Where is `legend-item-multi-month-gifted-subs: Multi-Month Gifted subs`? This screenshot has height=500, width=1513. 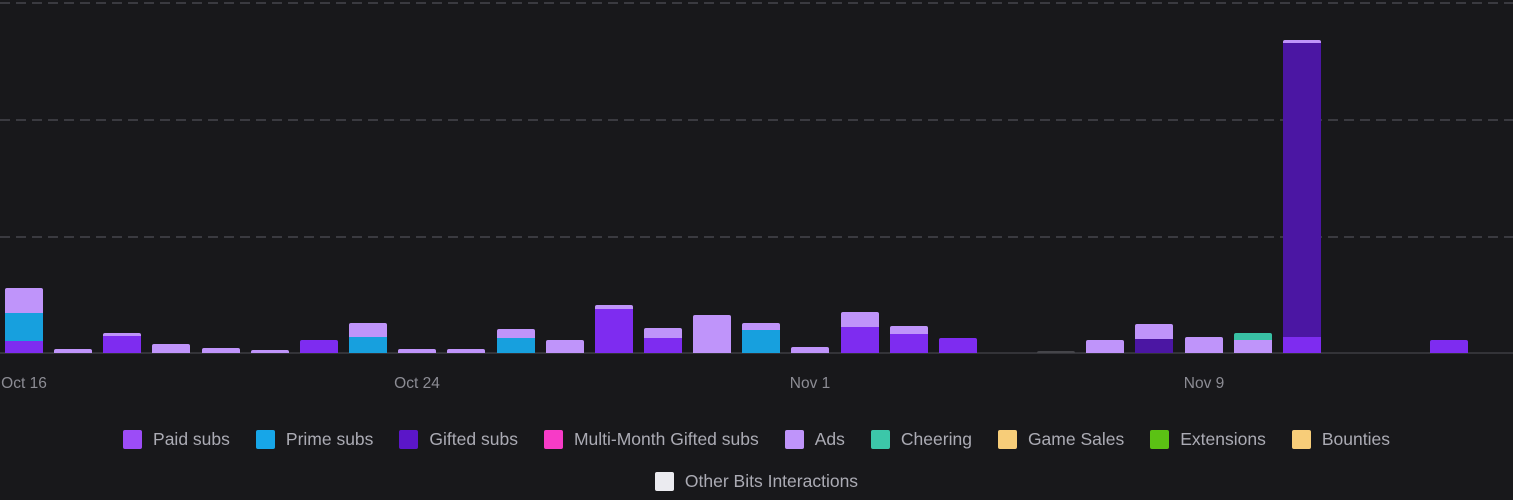
legend-item-multi-month-gifted-subs: Multi-Month Gifted subs is located at coordinates (651, 439).